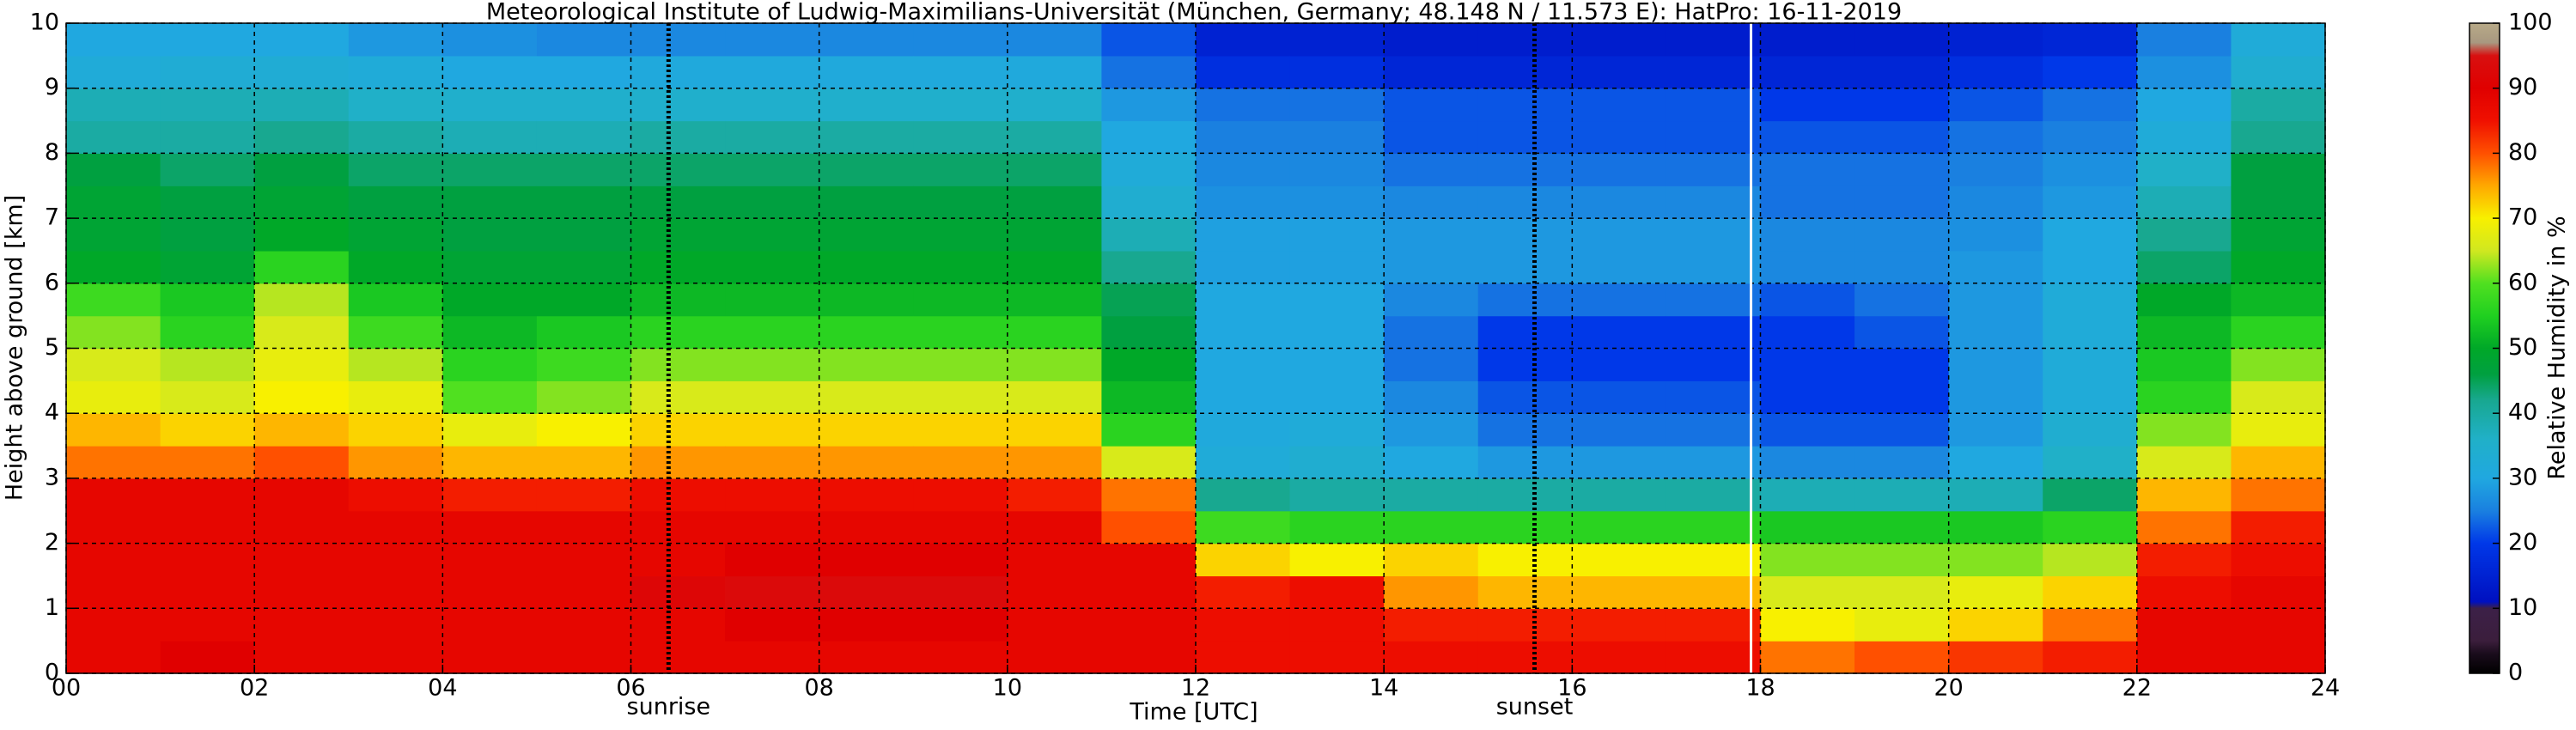  I want to click on x-tick-label: 08, so click(818, 688).